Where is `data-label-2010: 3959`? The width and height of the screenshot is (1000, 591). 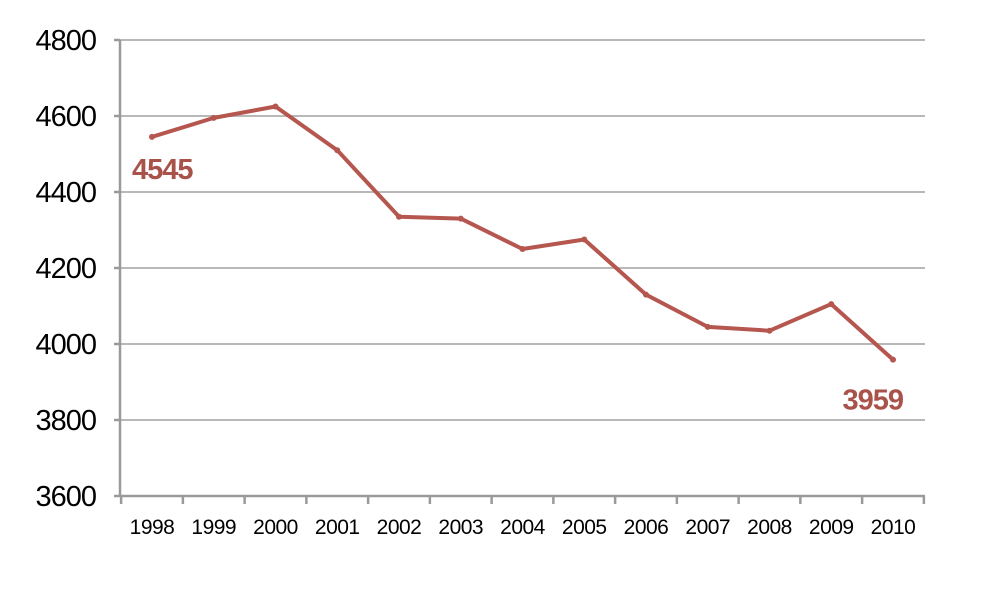
data-label-2010: 3959 is located at coordinates (872, 401).